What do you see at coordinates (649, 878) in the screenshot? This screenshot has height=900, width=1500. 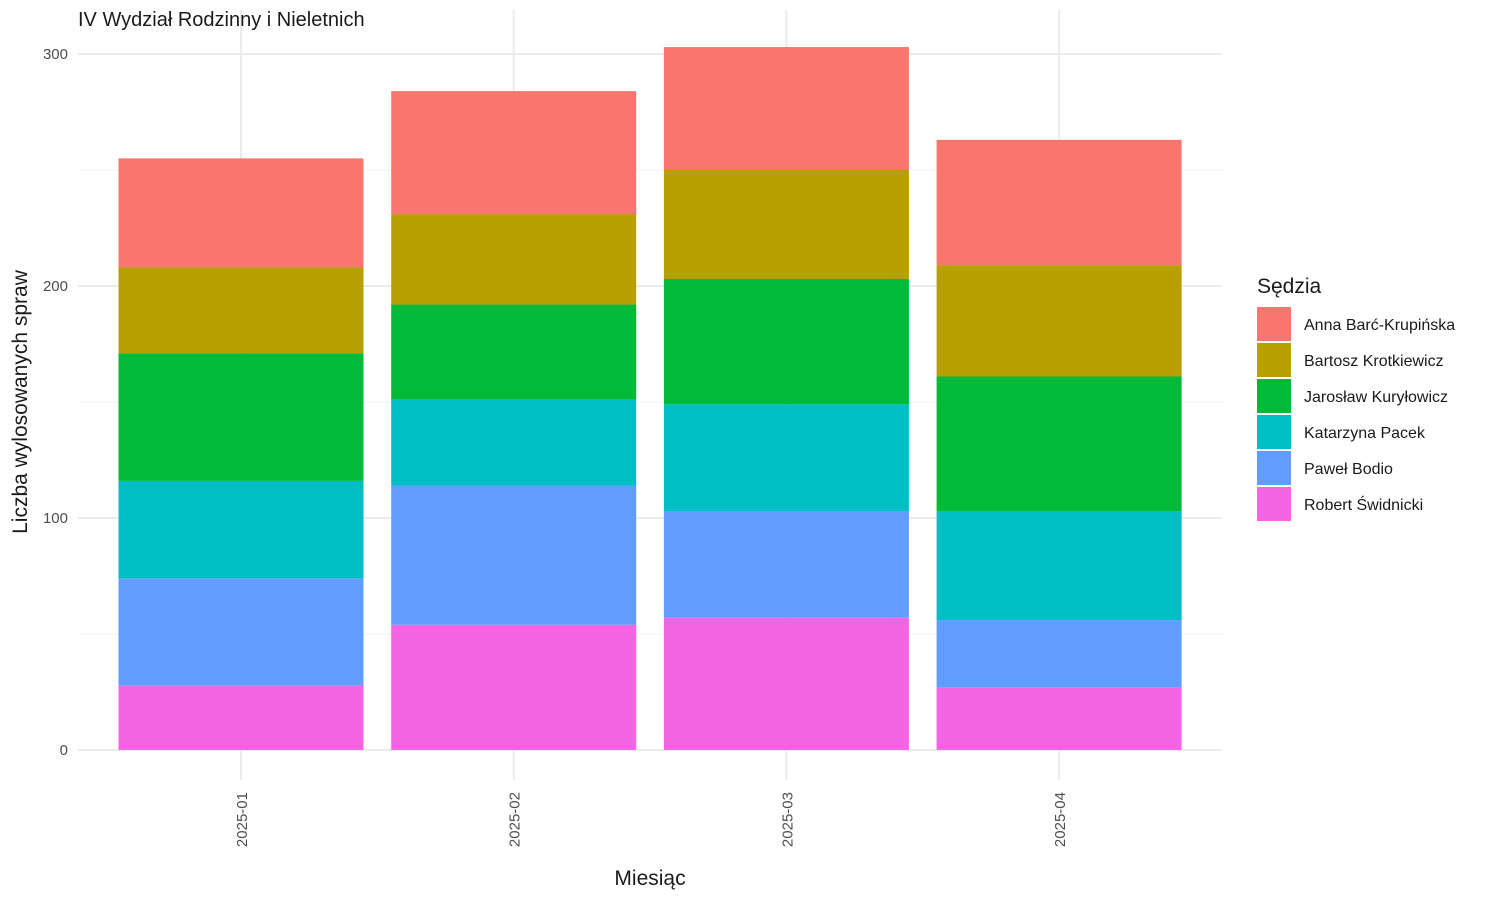 I see `x-axis-title: Miesiąc` at bounding box center [649, 878].